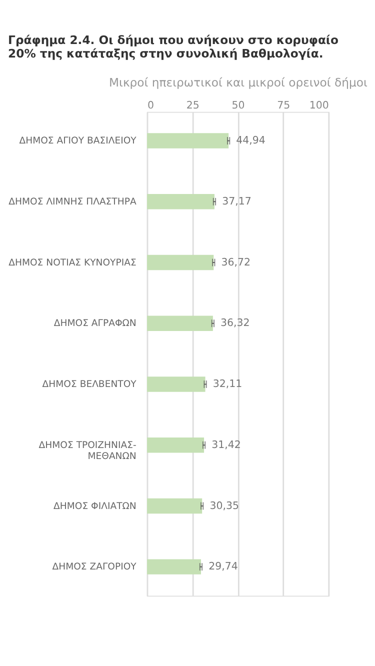 The width and height of the screenshot is (375, 666). Describe the element at coordinates (94, 567) in the screenshot. I see `y-tick-label: ΔΗΜΟΣ ΖΑΓΟΡΙΟΥ` at that location.